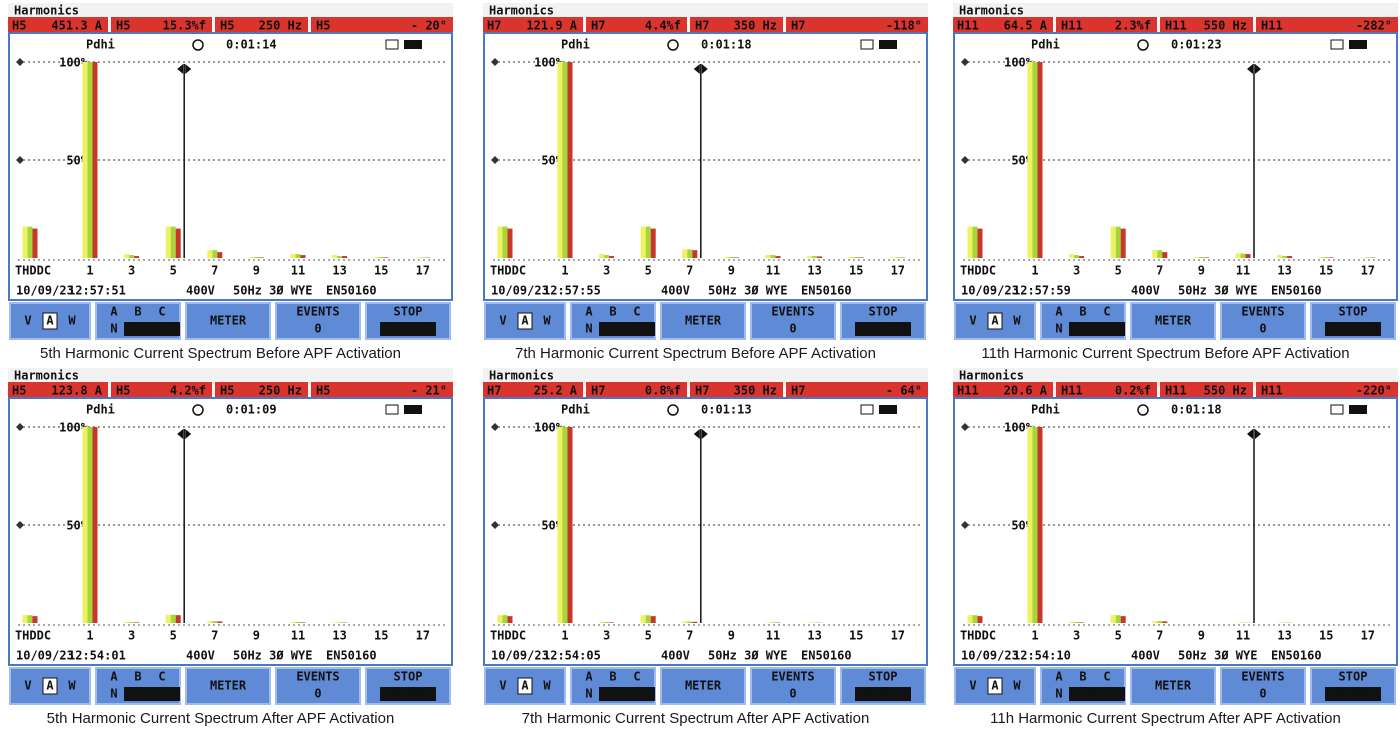 The image size is (1400, 737). Describe the element at coordinates (495, 160) in the screenshot. I see `tick-marker` at that location.